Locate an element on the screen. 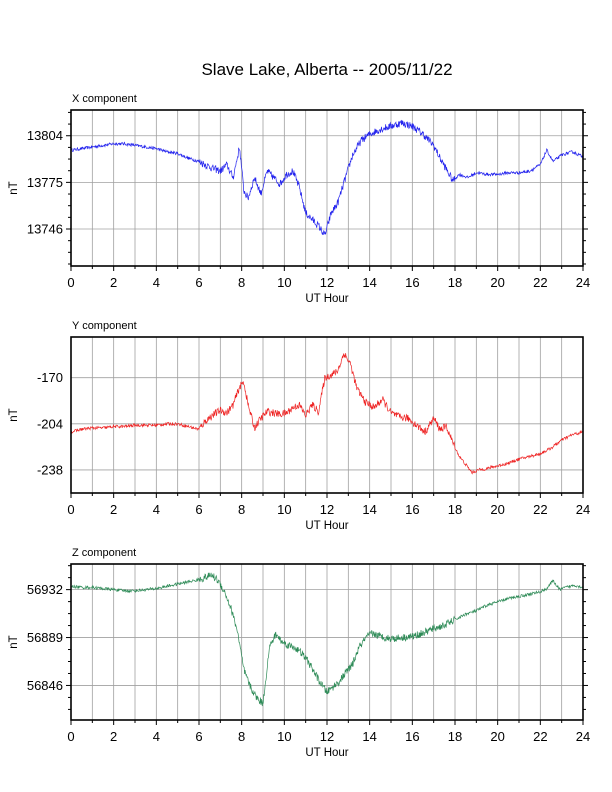  z-x-tick-label: 0 is located at coordinates (70, 736).